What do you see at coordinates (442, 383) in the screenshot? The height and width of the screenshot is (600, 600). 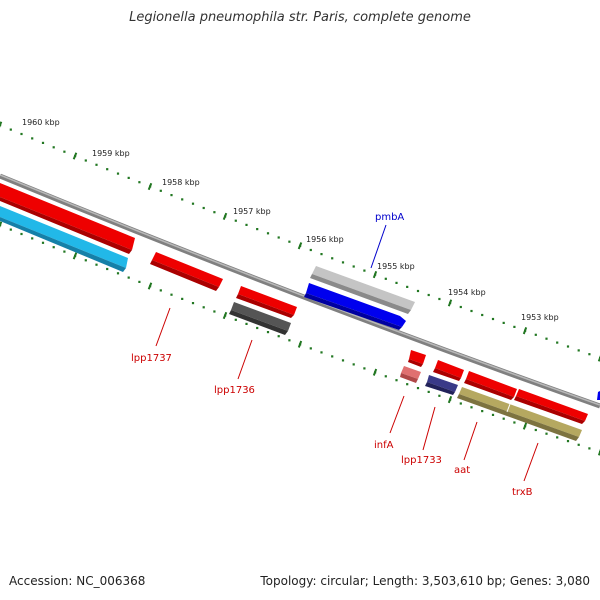 I see `gene-block-lpp1733` at bounding box center [442, 383].